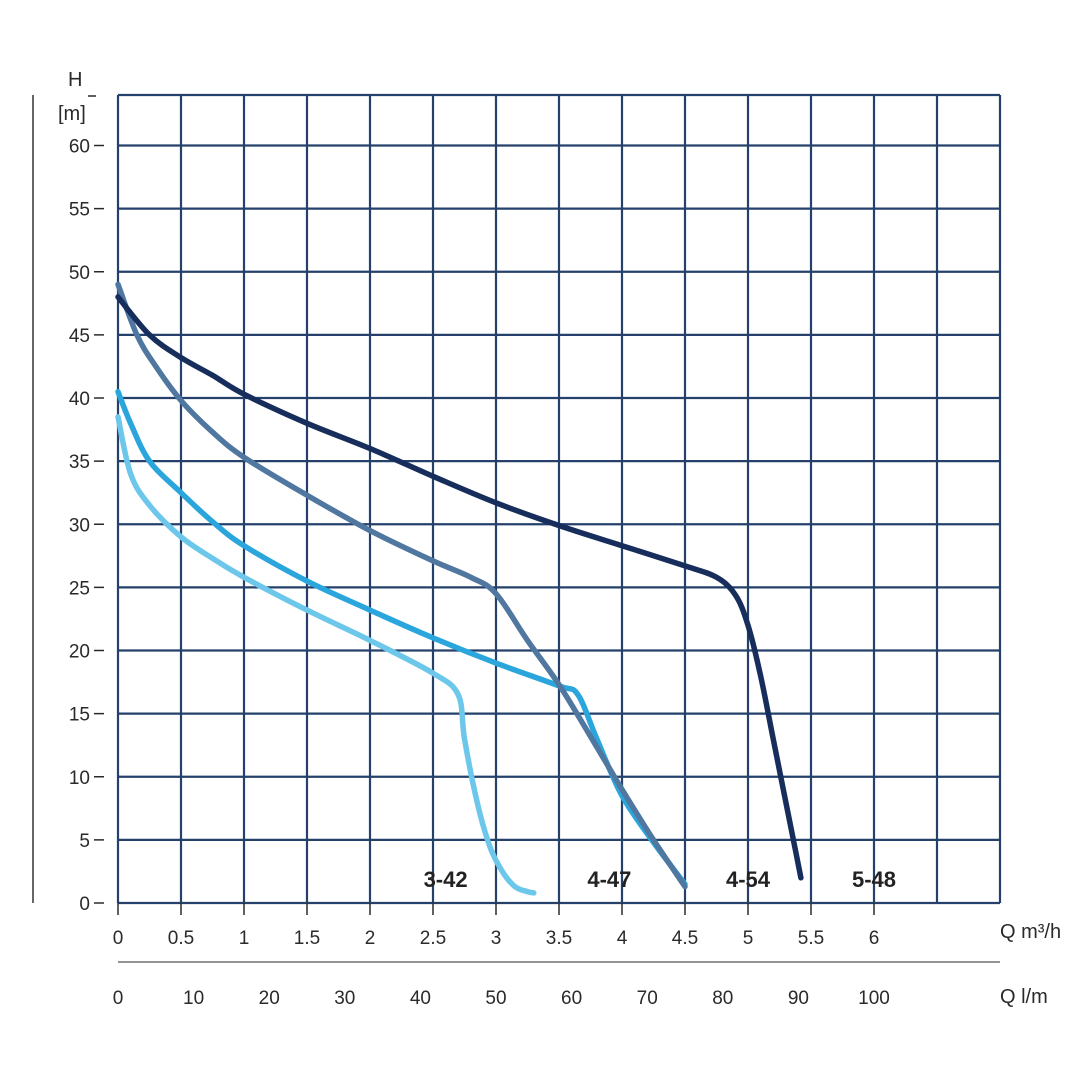  I want to click on x2-tick-label: 0, so click(118, 998).